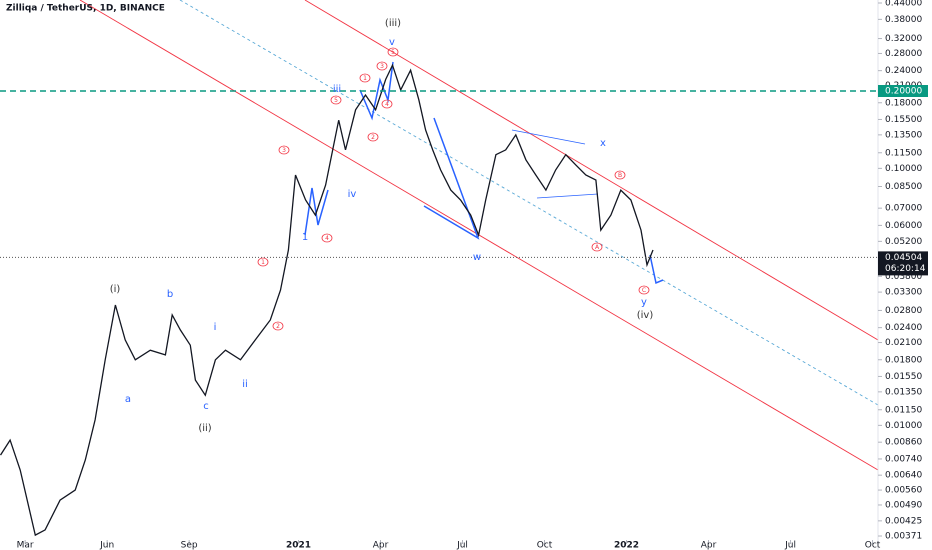  Describe the element at coordinates (245, 384) in the screenshot. I see `wave-label: ii` at that location.